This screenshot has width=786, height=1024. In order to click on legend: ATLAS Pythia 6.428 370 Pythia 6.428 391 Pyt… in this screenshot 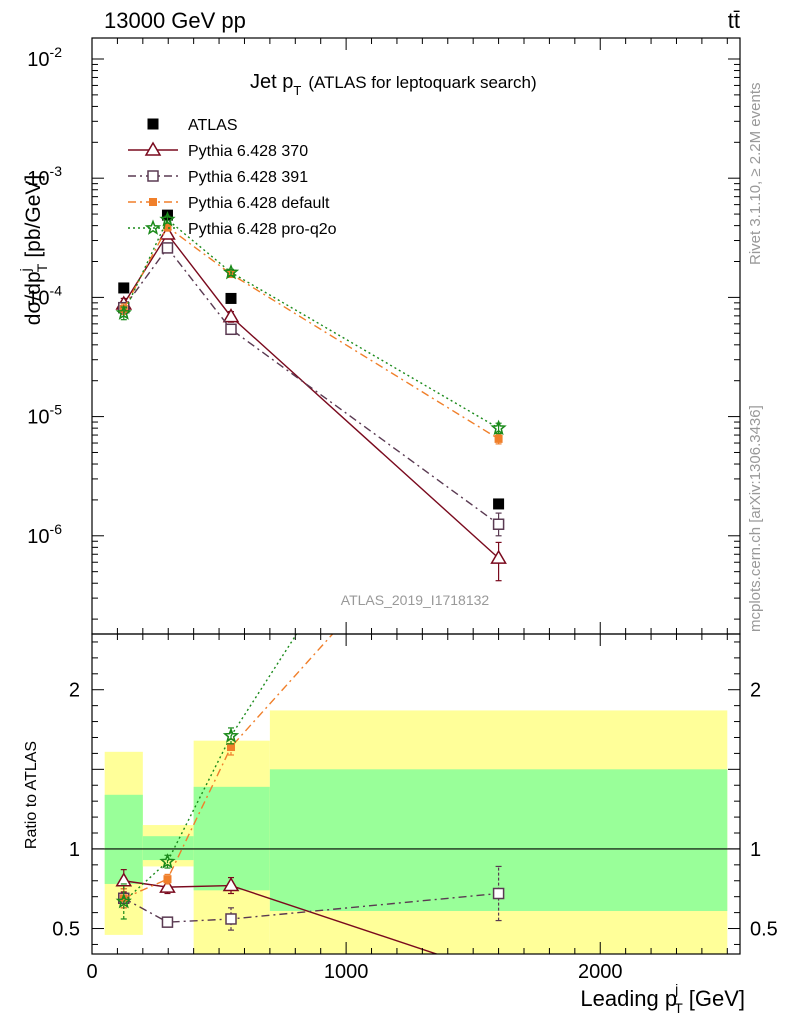, I will do `click(232, 177)`.